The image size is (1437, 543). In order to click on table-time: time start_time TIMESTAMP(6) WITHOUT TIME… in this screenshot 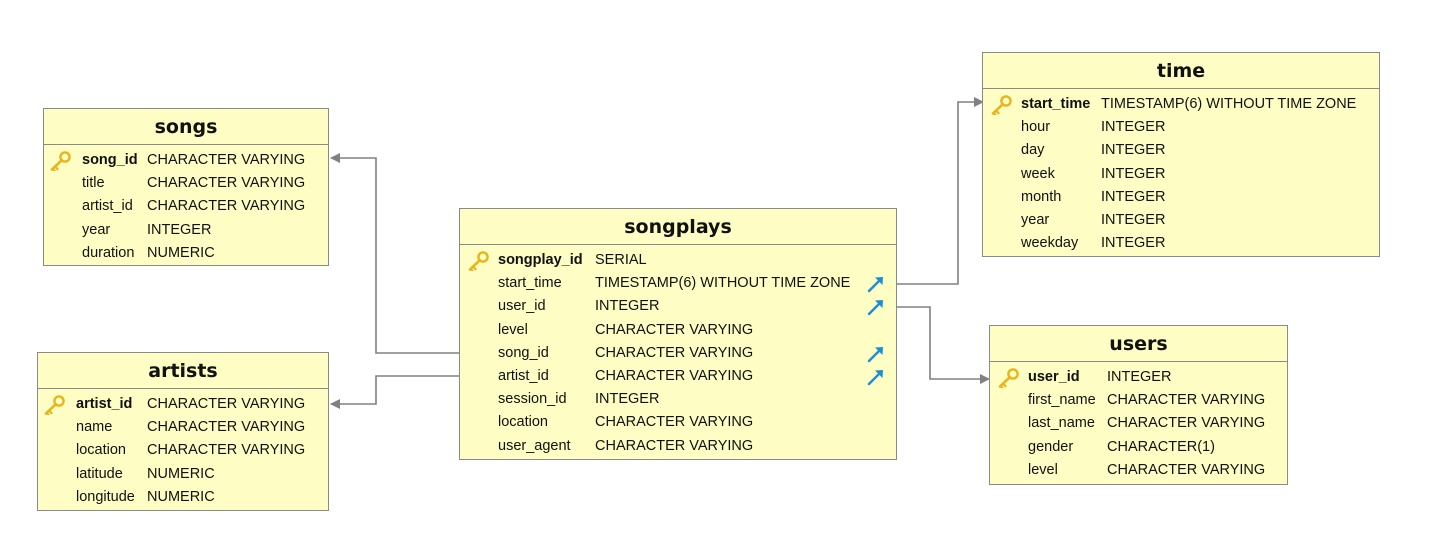, I will do `click(1181, 154)`.